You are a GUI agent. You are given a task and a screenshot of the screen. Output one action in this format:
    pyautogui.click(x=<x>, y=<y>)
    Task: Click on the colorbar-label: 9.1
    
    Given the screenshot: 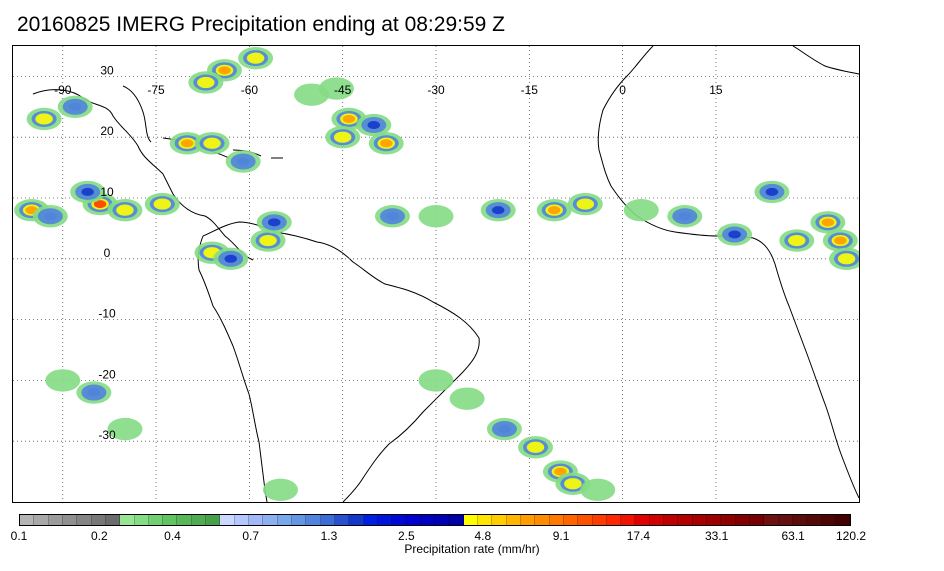 What is the action you would take?
    pyautogui.click(x=561, y=536)
    